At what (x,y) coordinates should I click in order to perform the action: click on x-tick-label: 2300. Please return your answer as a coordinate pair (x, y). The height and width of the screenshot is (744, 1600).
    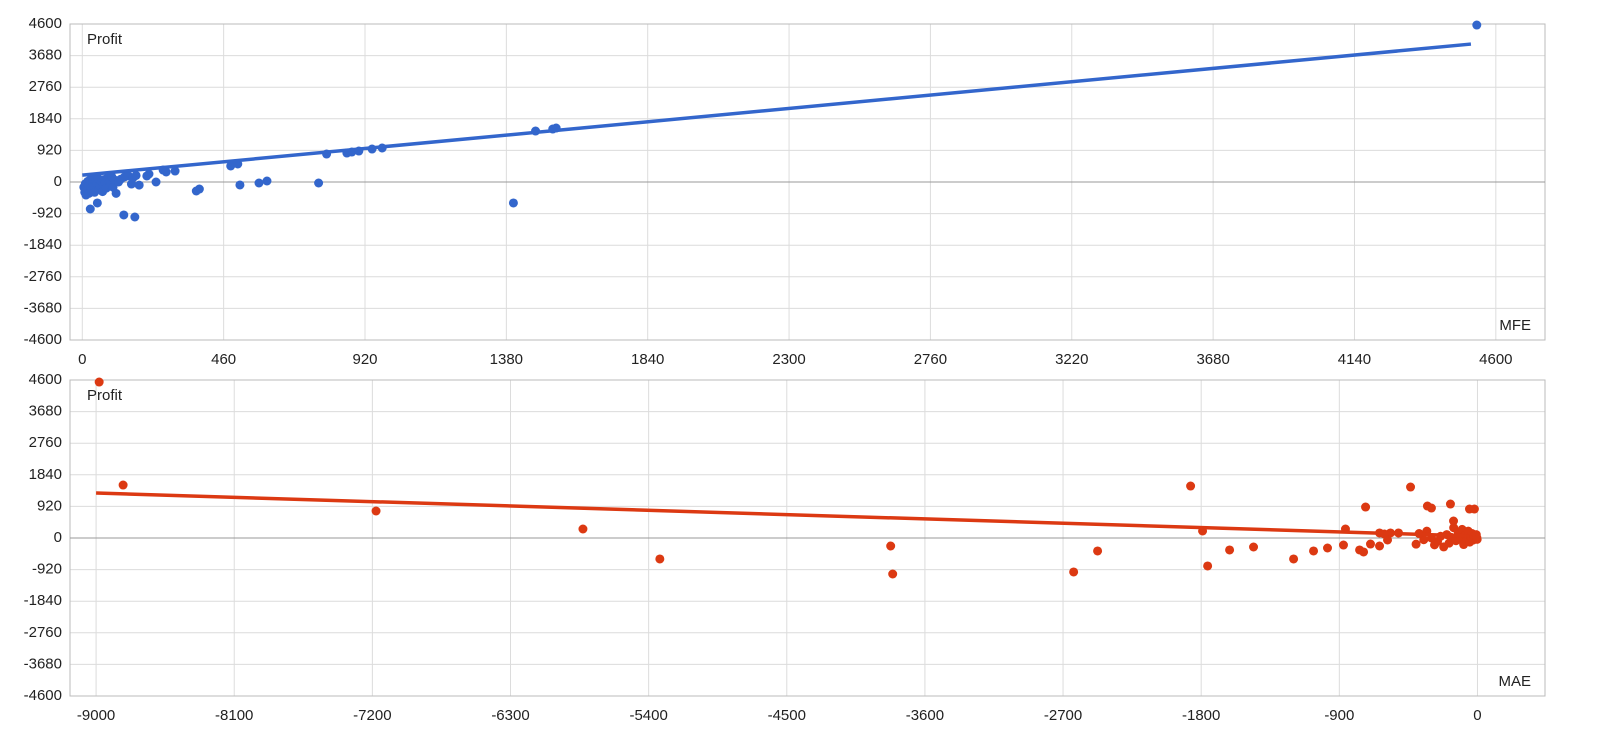
    Looking at the image, I should click on (788, 359).